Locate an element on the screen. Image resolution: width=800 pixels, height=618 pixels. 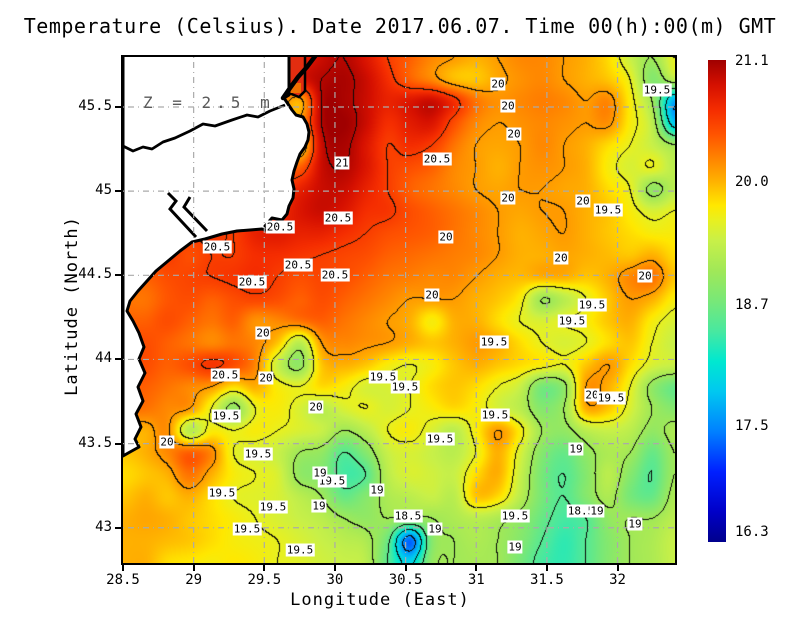
x-tick-label: 31 is located at coordinates (476, 580).